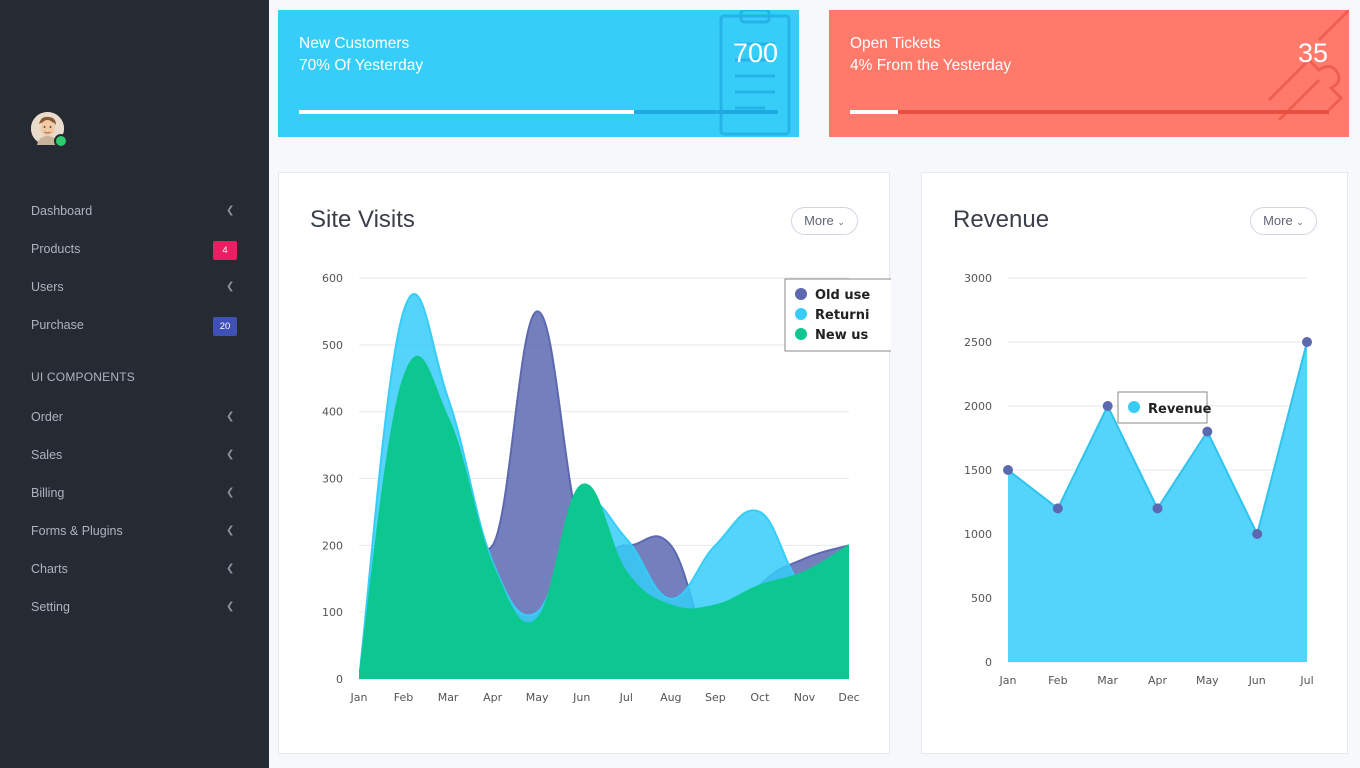 Image resolution: width=1360 pixels, height=768 pixels. What do you see at coordinates (537, 697) in the screenshot?
I see `x-tick-label: May` at bounding box center [537, 697].